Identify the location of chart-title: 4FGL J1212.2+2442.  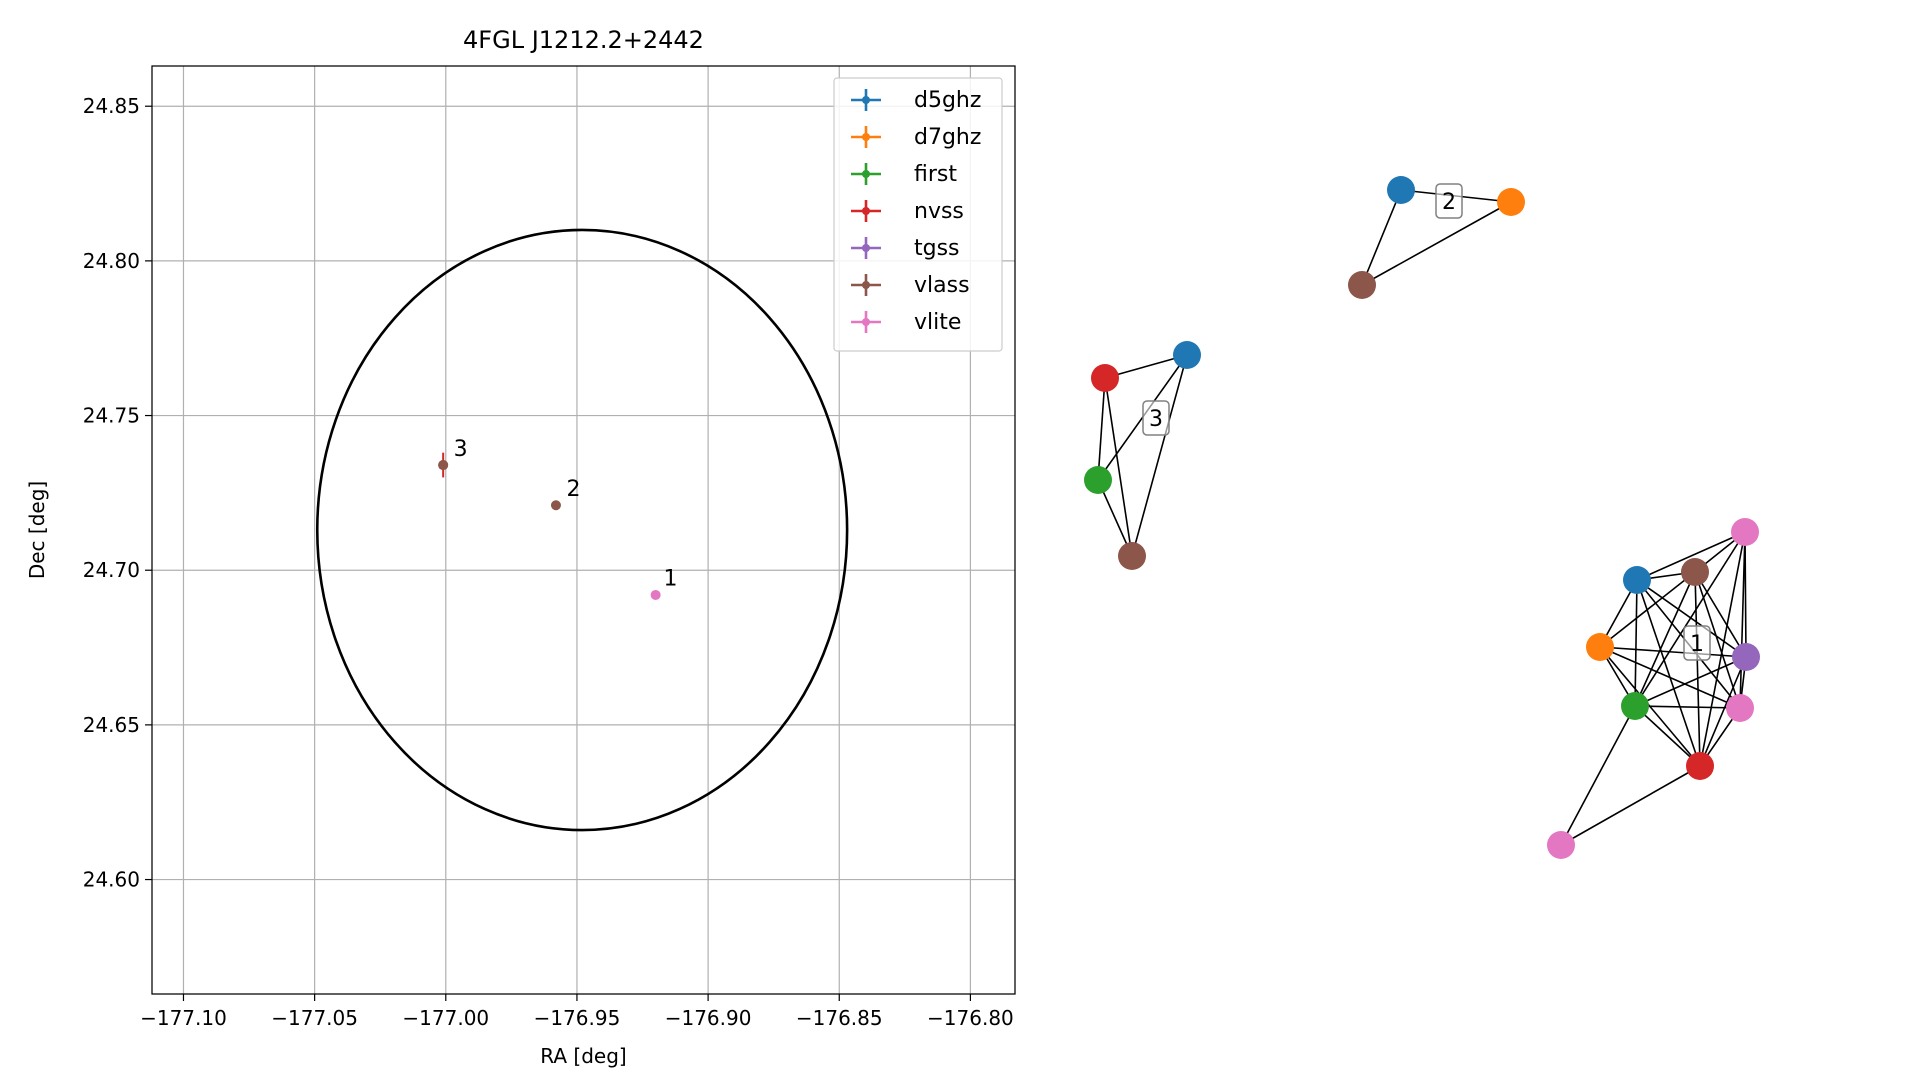
(583, 40).